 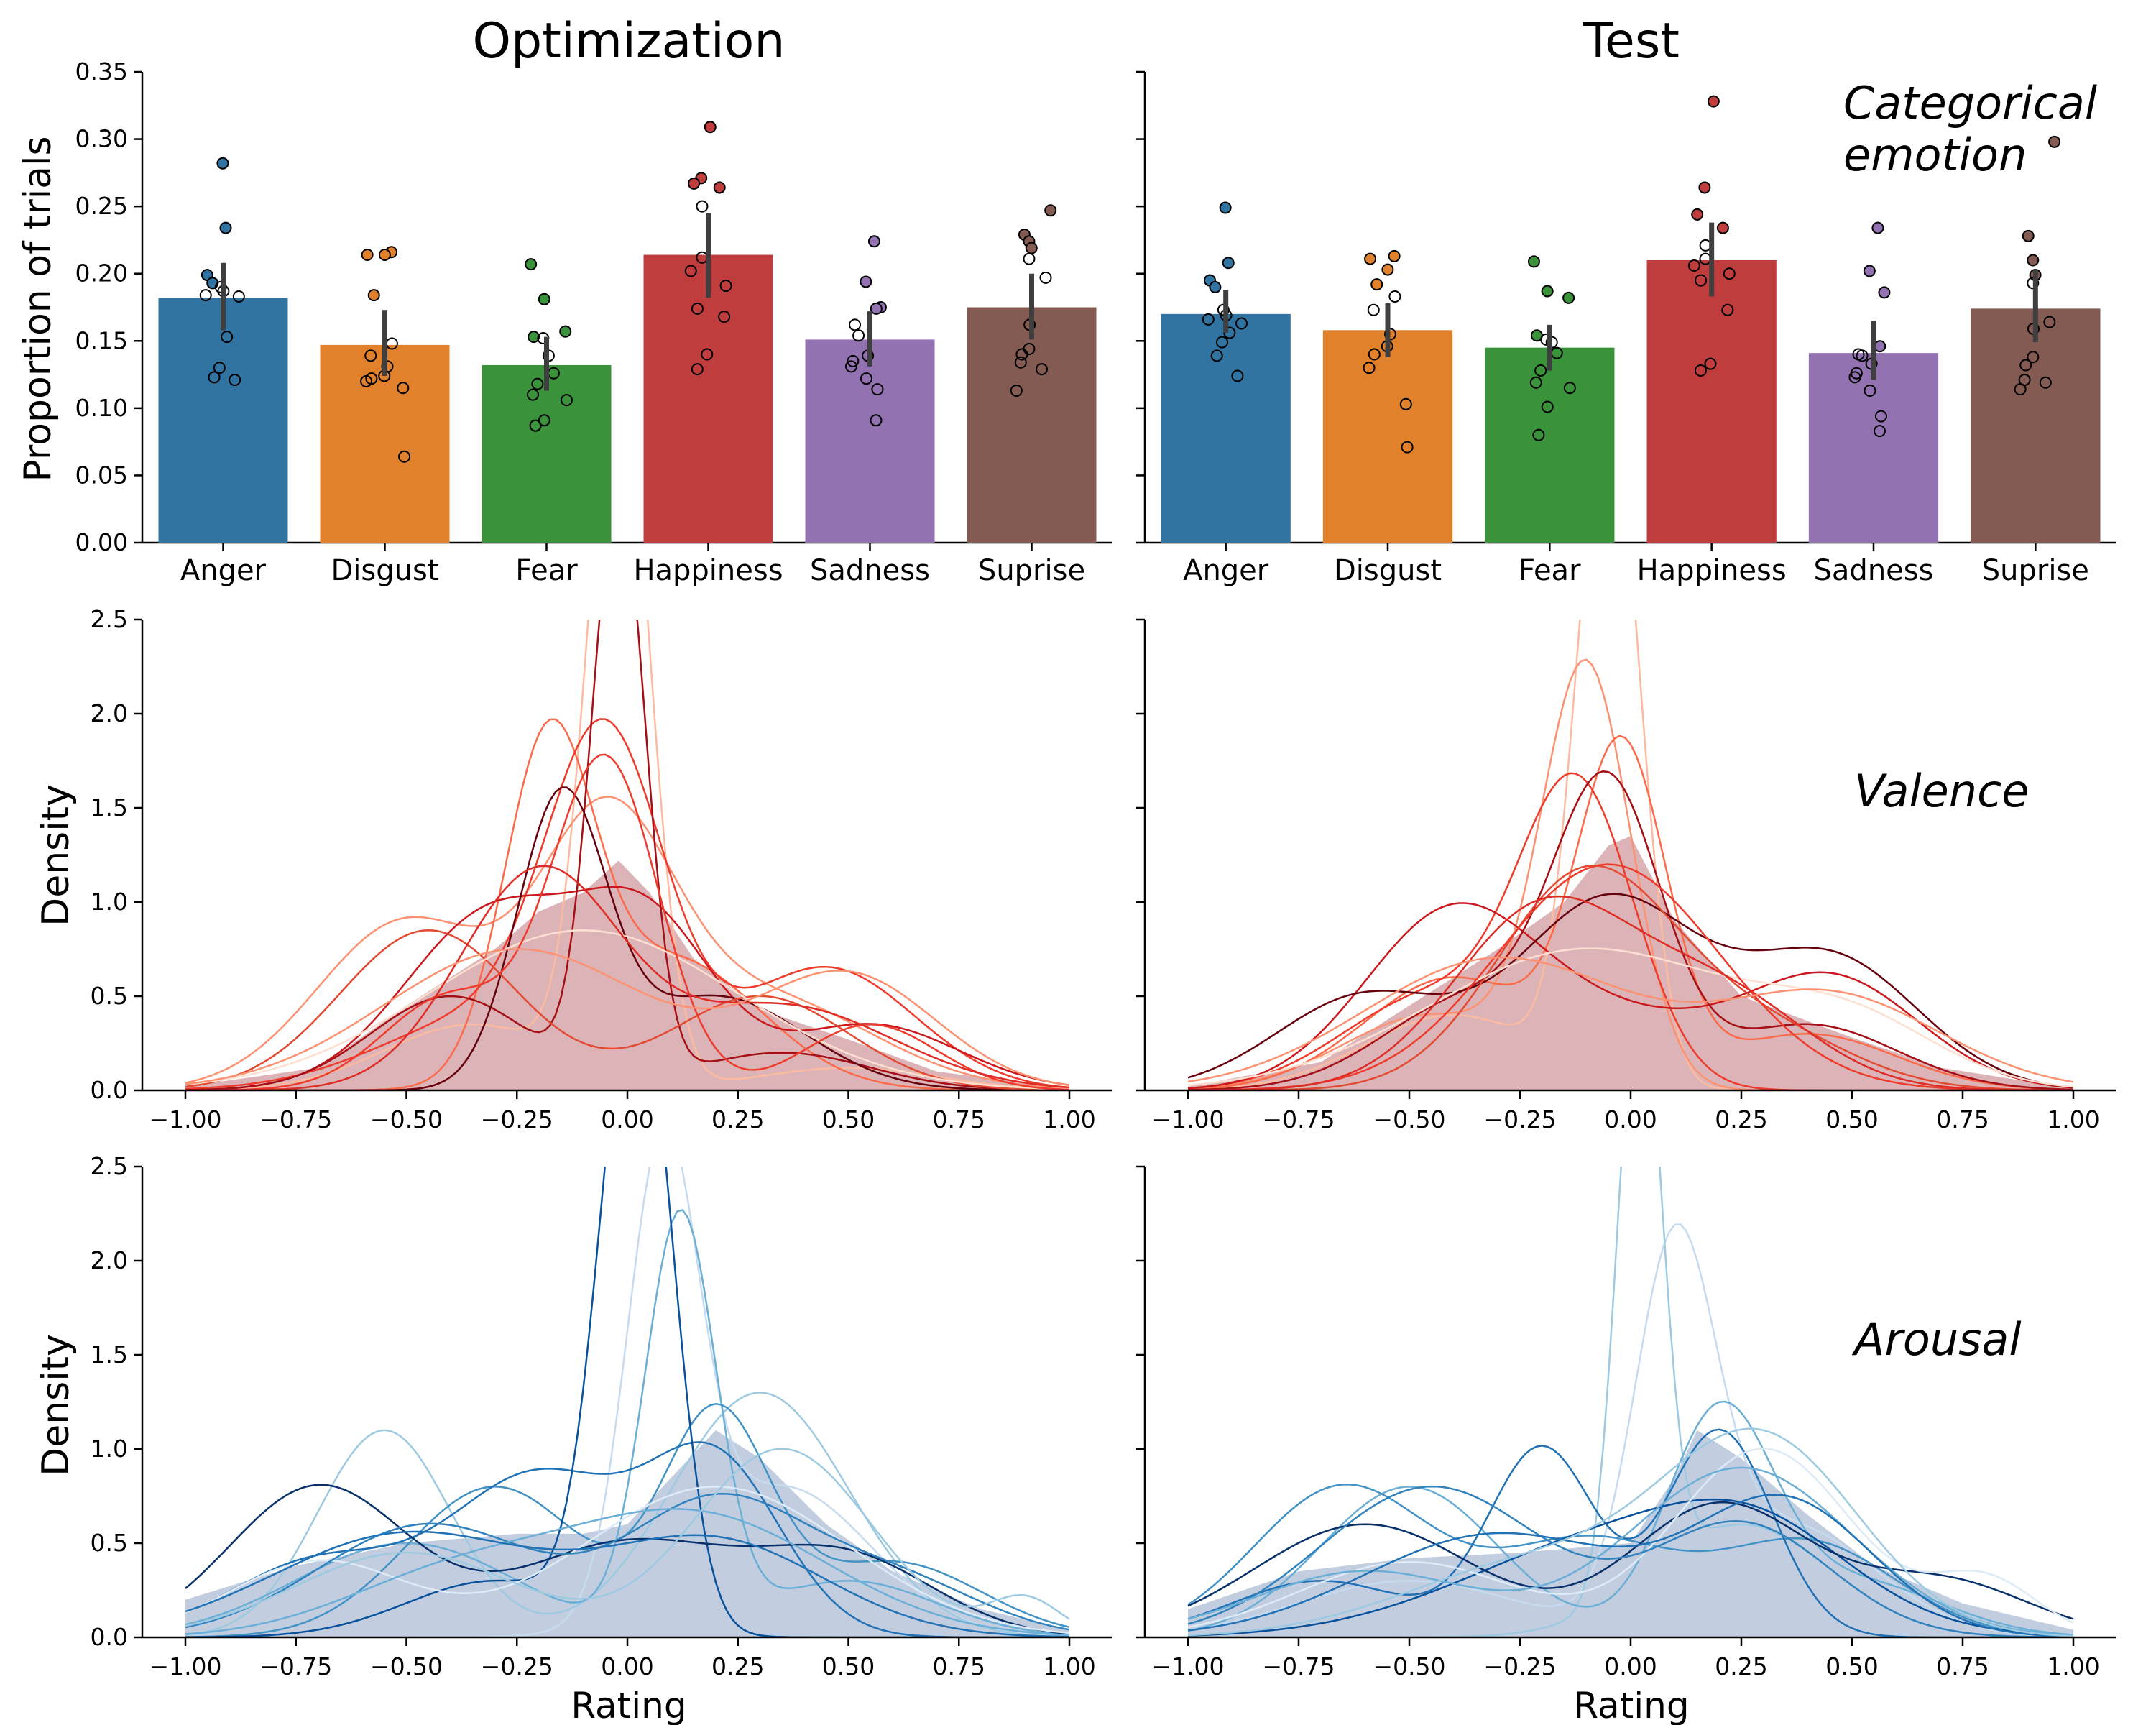 I want to click on column-title-test: Test, so click(x=1632, y=41).